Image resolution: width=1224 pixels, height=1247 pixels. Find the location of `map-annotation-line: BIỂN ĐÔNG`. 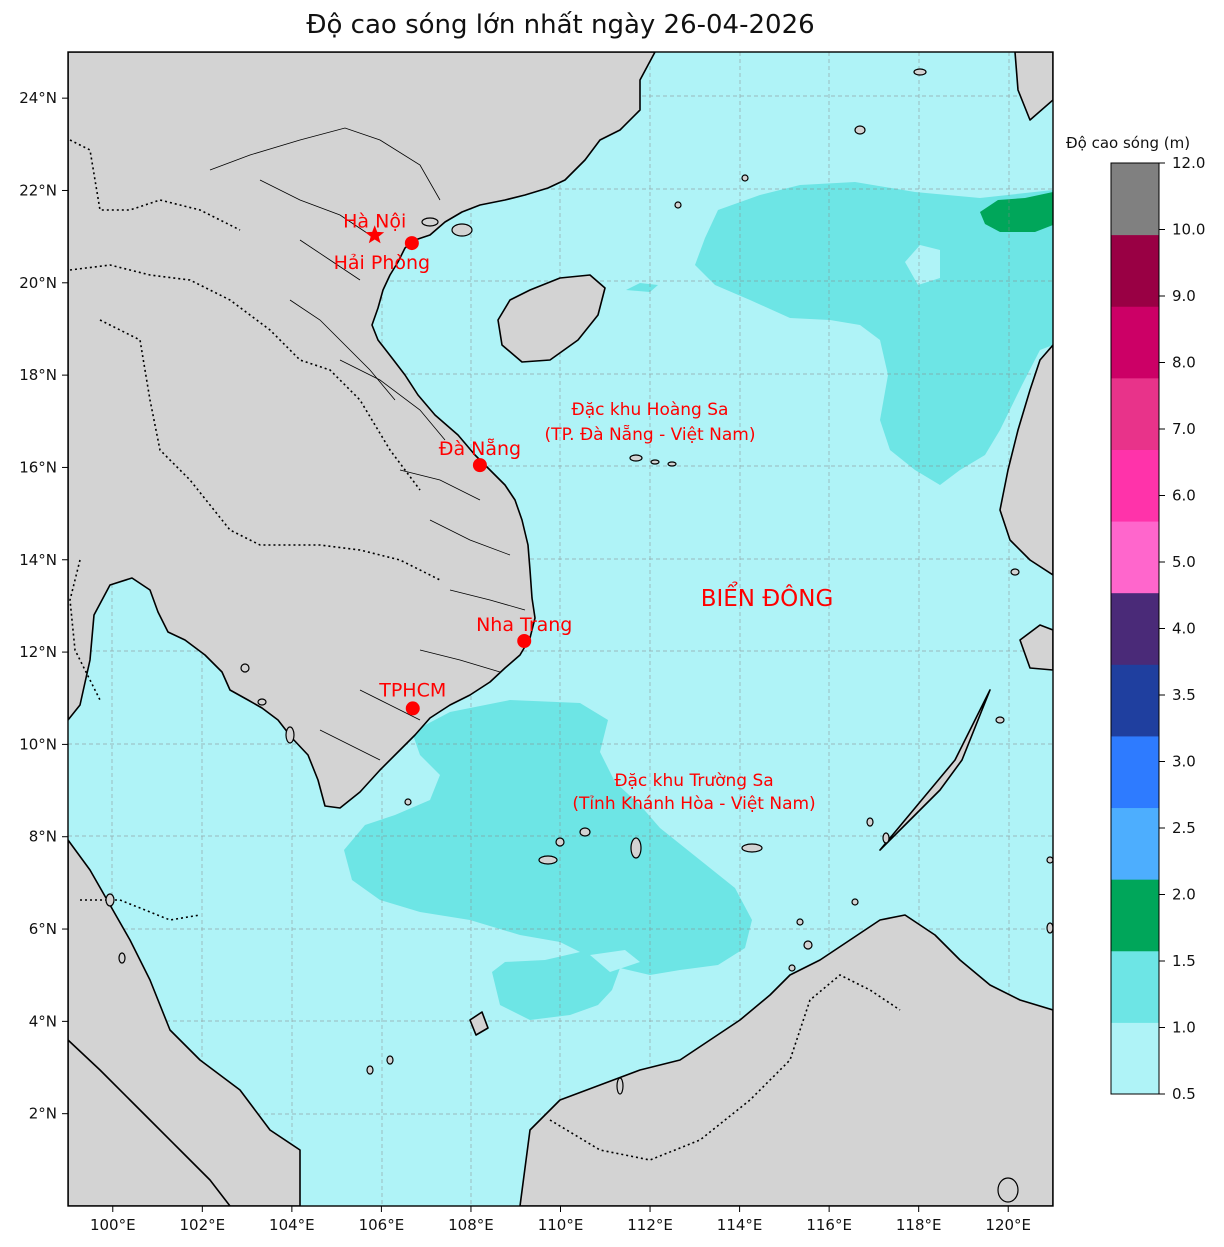

map-annotation-line: BIỂN ĐÔNG is located at coordinates (767, 597).